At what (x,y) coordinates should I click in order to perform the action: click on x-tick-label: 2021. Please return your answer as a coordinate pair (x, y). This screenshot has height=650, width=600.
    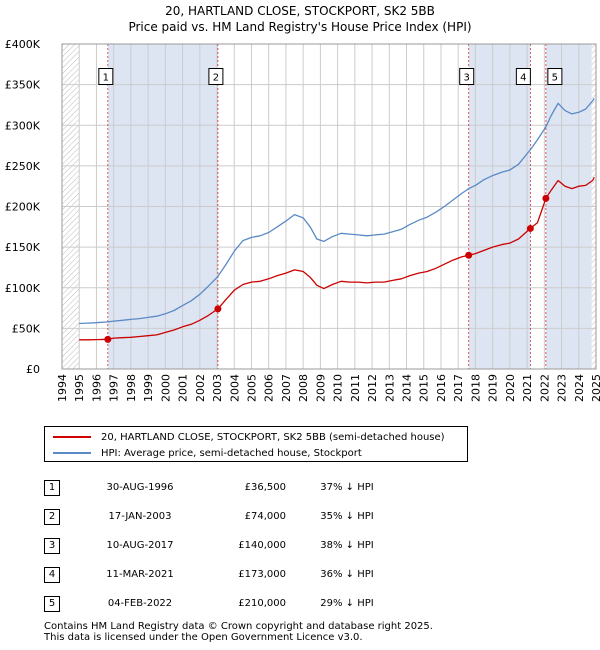
    Looking at the image, I should click on (527, 388).